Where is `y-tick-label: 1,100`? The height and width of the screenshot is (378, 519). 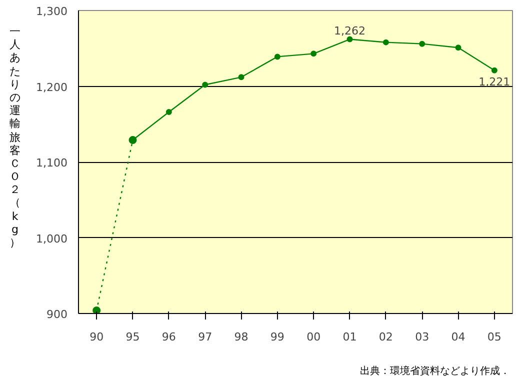 y-tick-label: 1,100 is located at coordinates (52, 163).